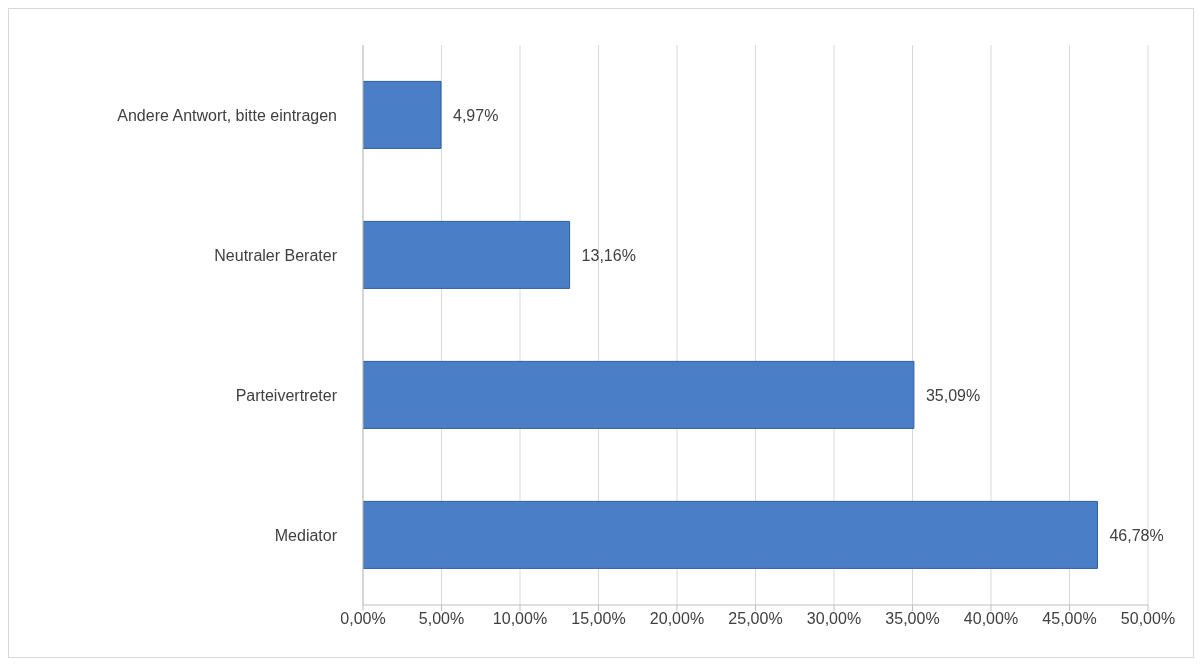 This screenshot has height=665, width=1202. Describe the element at coordinates (520, 619) in the screenshot. I see `x-tick-label: 10,00%` at that location.